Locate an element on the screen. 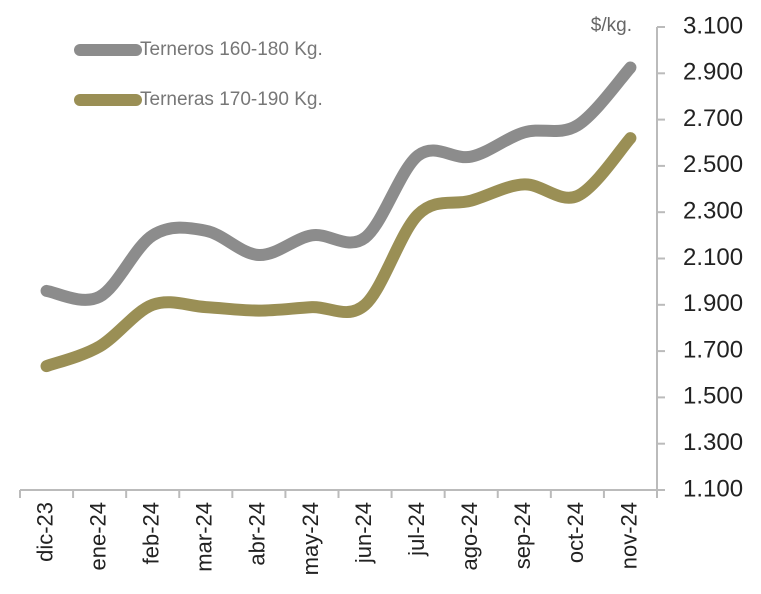 This screenshot has width=761, height=594. x-tick-label: dic-23 is located at coordinates (44, 532).